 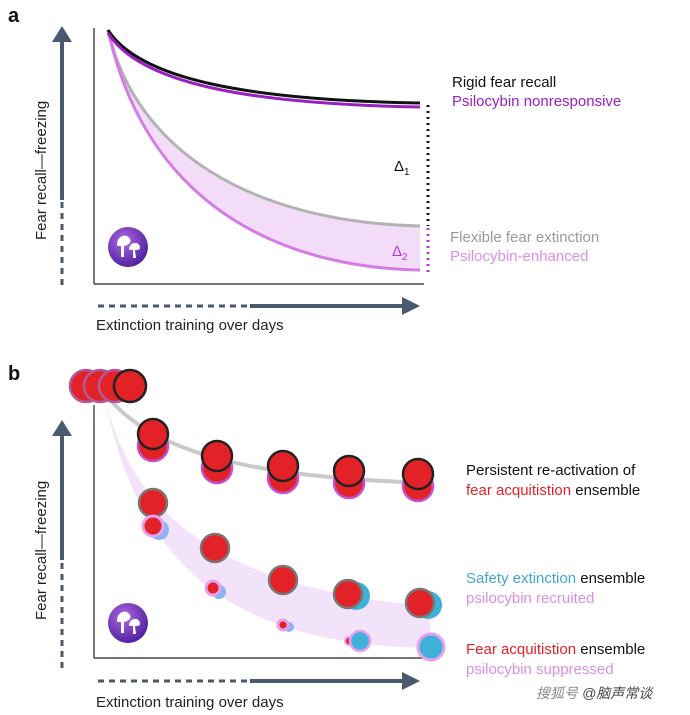 I want to click on panel-a-curve-psilocybin-nonresponsive, so click(x=263, y=70).